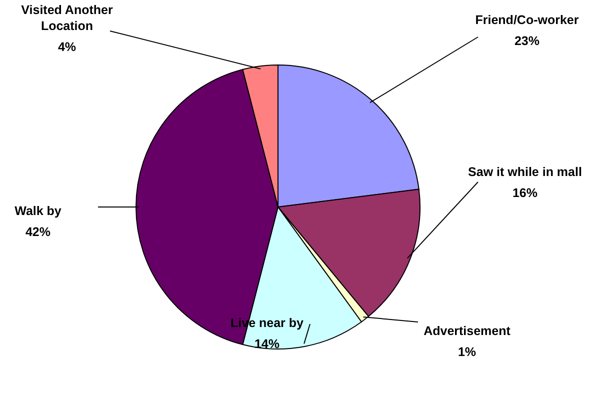 The image size is (606, 417). What do you see at coordinates (527, 41) in the screenshot?
I see `data-label: 23%` at bounding box center [527, 41].